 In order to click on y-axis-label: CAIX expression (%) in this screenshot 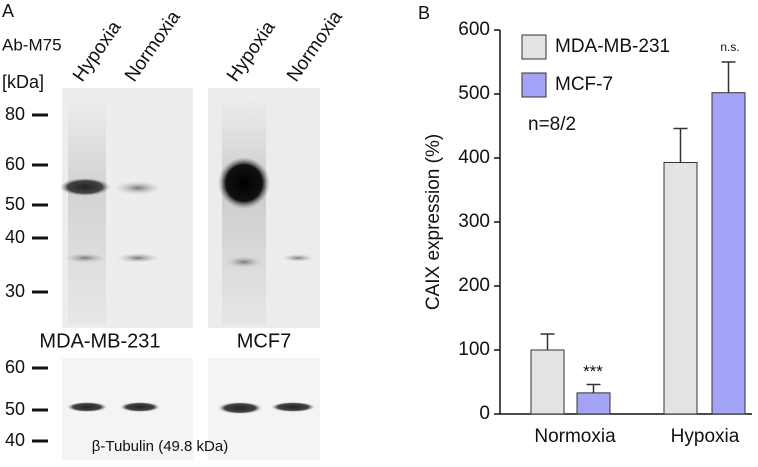, I will do `click(433, 222)`.